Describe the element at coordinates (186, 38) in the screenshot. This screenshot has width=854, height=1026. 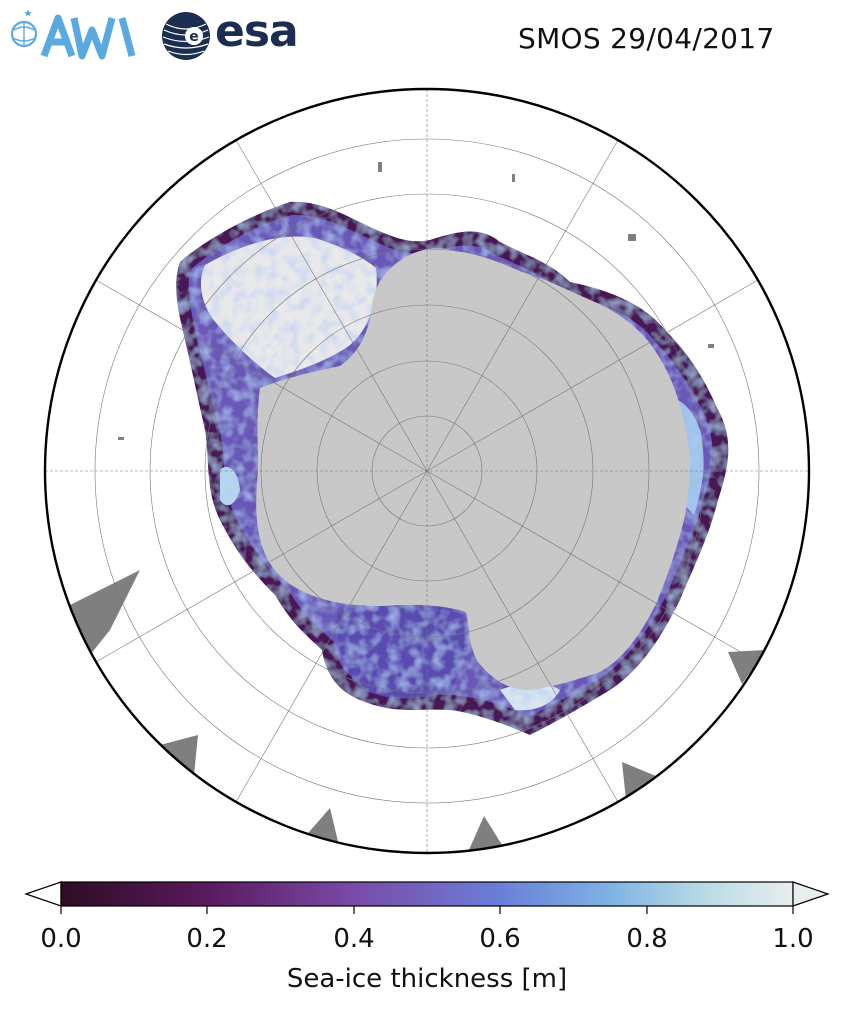
I see `esa-logo: e` at that location.